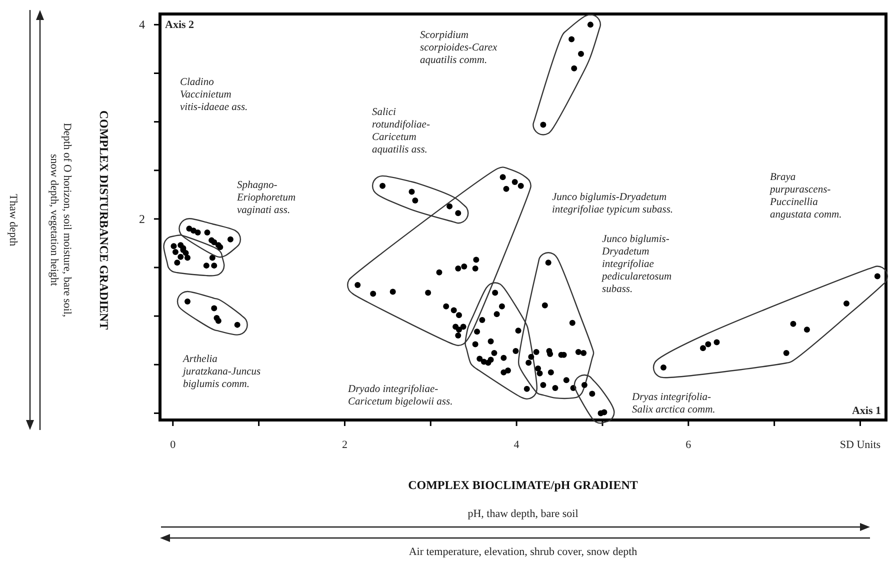 This screenshot has width=894, height=562. I want to click on annotation: Cladino Vaccinietum vitis-idaeae ass., so click(214, 95).